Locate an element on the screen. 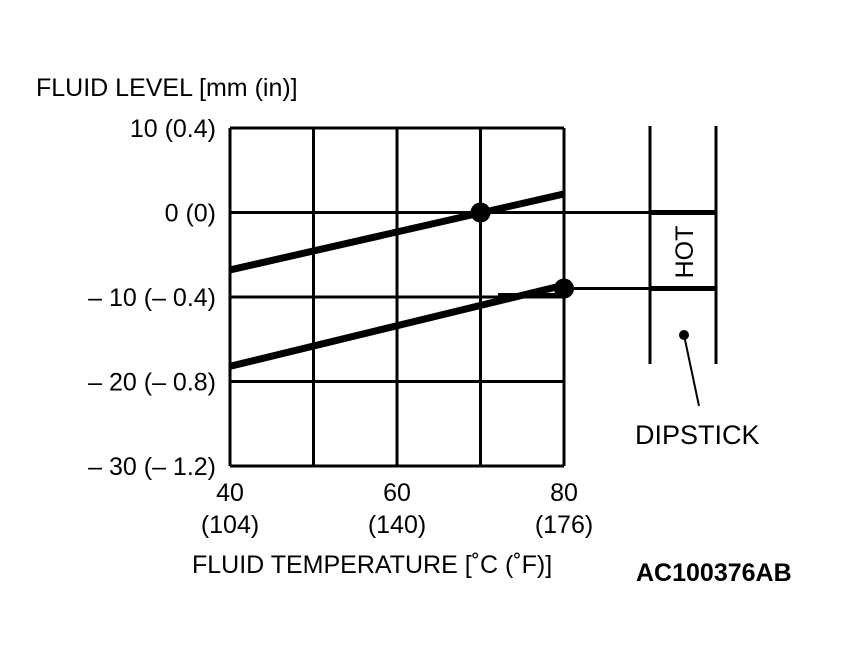  y-axis-label: FLUID LEVEL [mm (in)] is located at coordinates (167, 88).